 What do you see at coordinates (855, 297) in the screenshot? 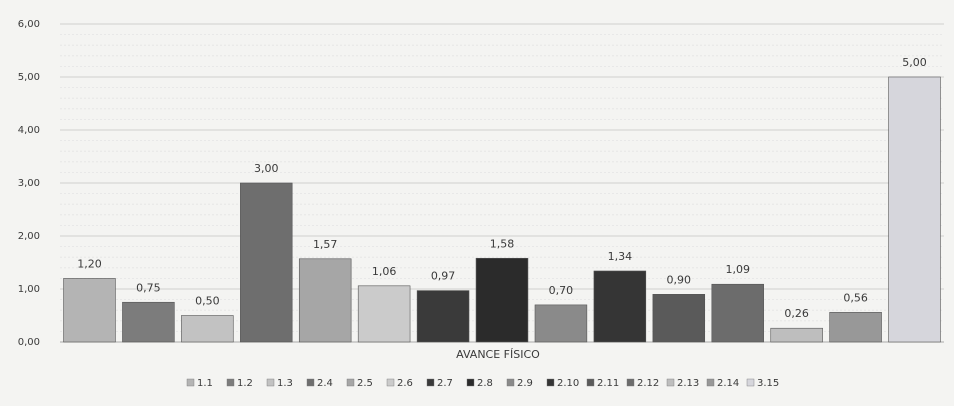
I see `data-label-2.14: 0,56` at bounding box center [855, 297].